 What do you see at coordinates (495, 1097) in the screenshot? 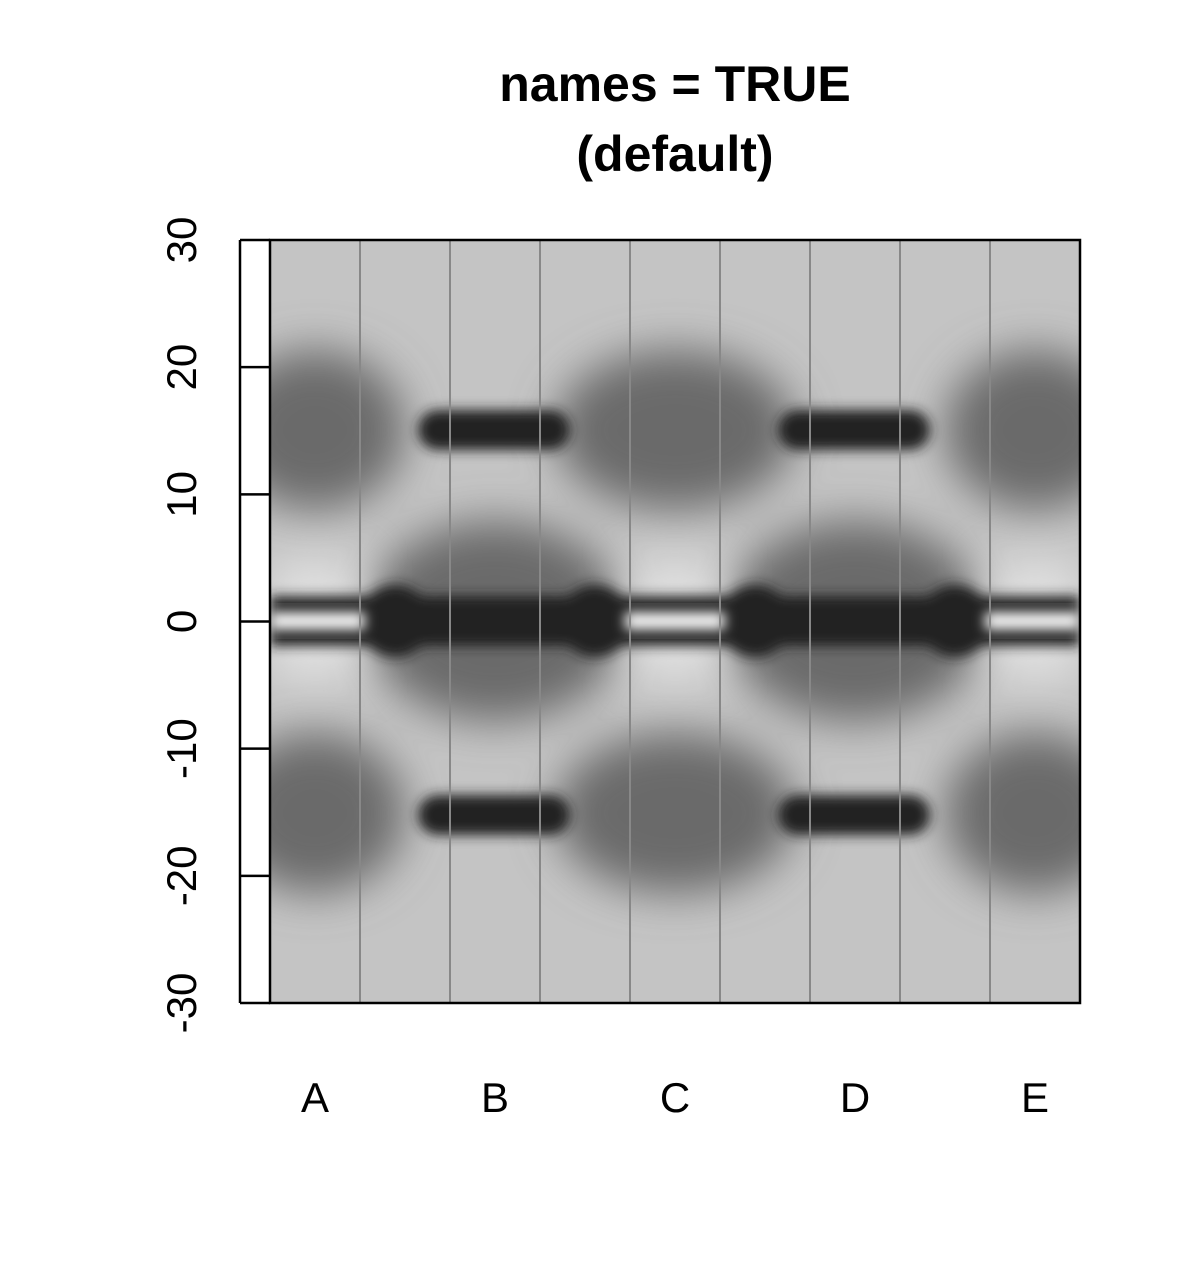
I see `x-tick-label: B` at bounding box center [495, 1097].